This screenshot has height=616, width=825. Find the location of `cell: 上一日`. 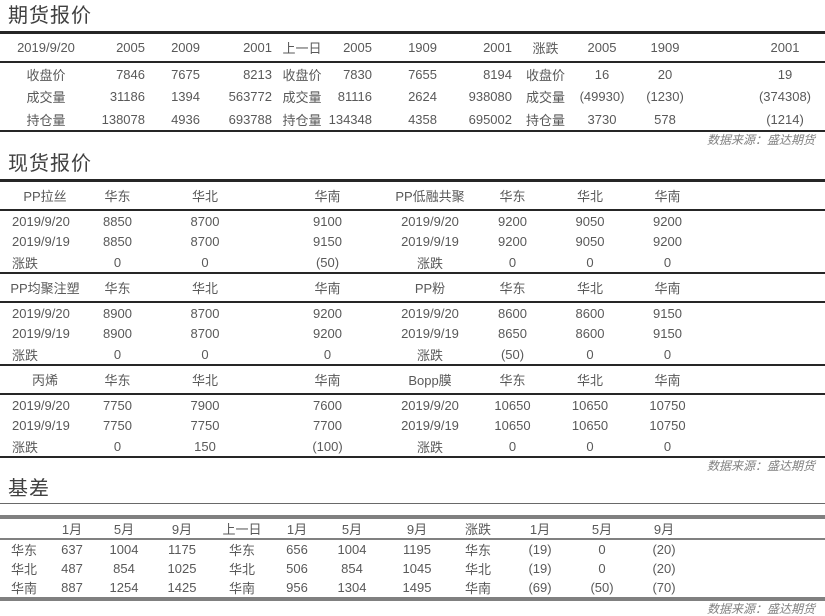

cell: 上一日 is located at coordinates (302, 48).